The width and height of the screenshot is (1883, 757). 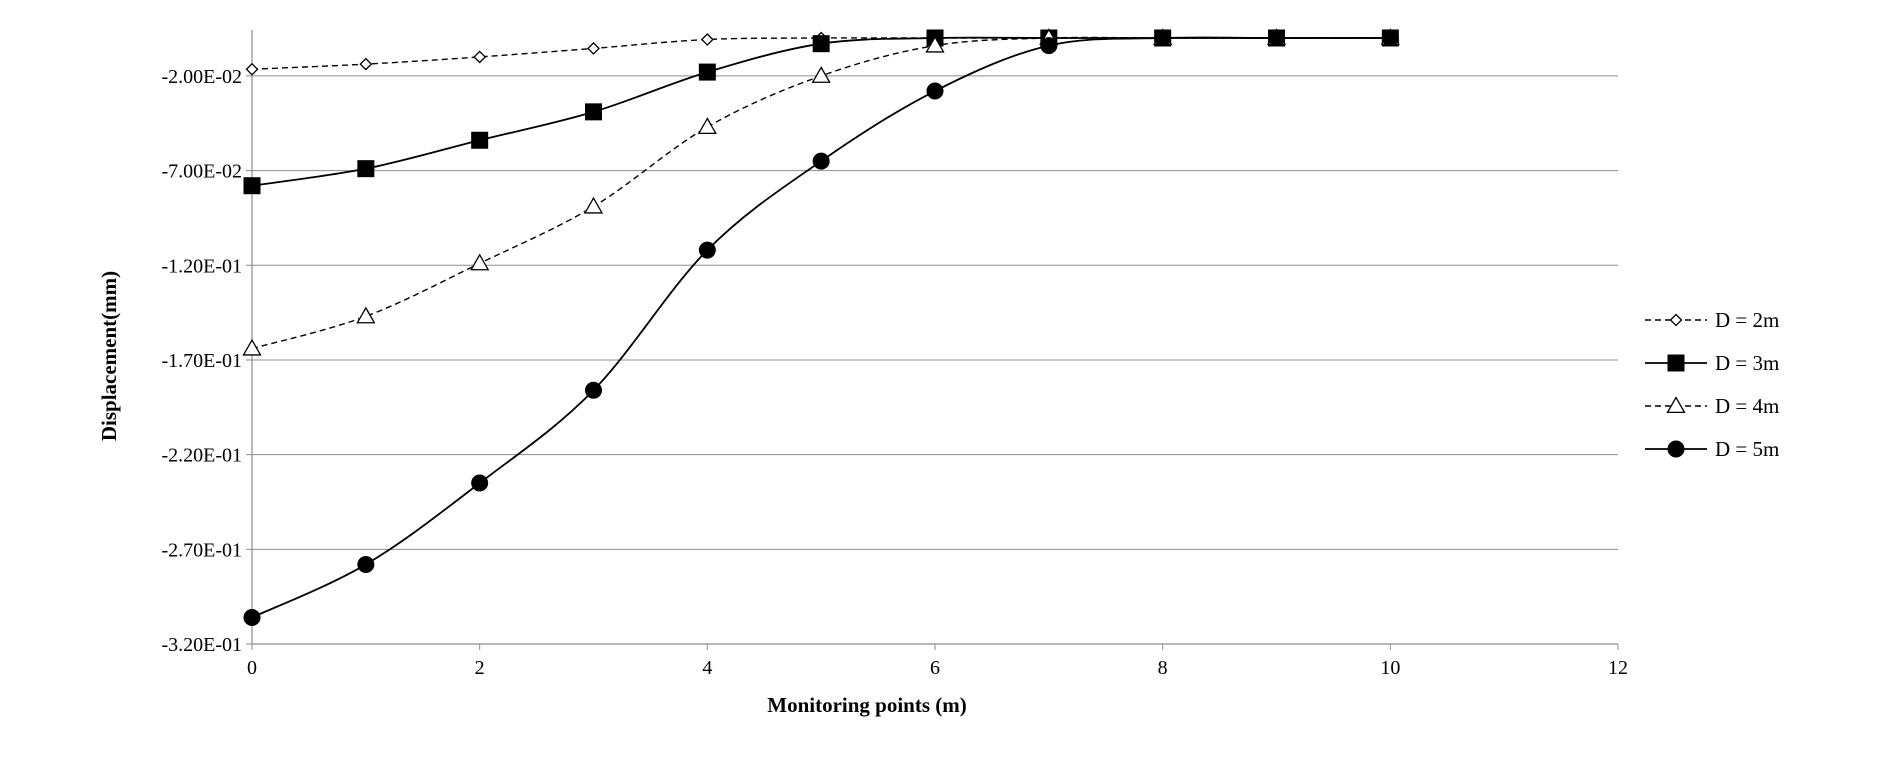 What do you see at coordinates (109, 356) in the screenshot?
I see `y-axis-title: Displacement(mm)` at bounding box center [109, 356].